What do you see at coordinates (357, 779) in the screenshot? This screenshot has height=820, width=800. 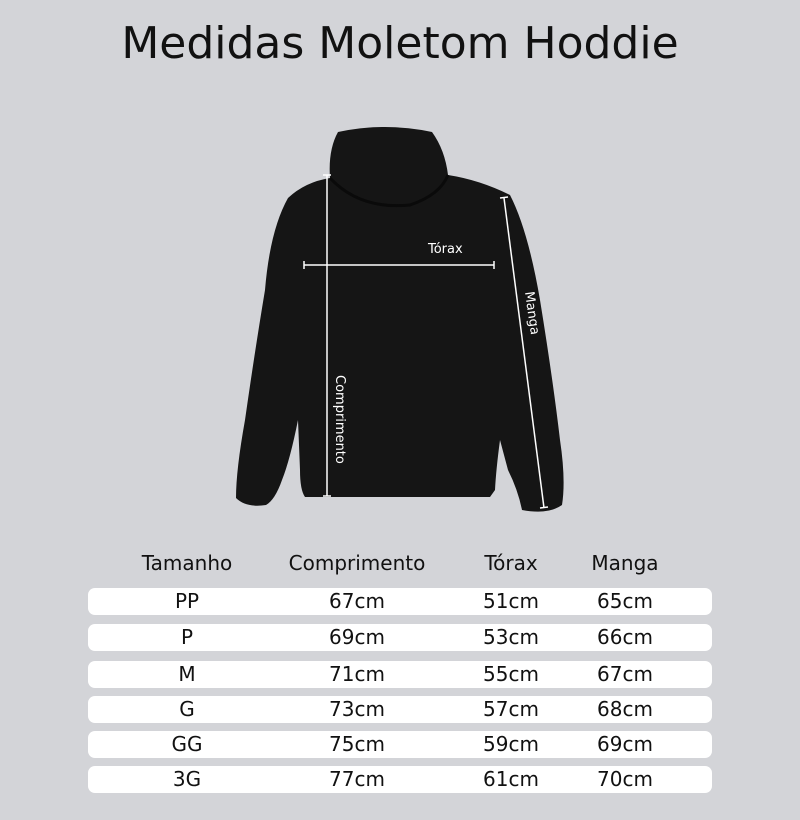 I see `cell-comprimento: 77cm` at bounding box center [357, 779].